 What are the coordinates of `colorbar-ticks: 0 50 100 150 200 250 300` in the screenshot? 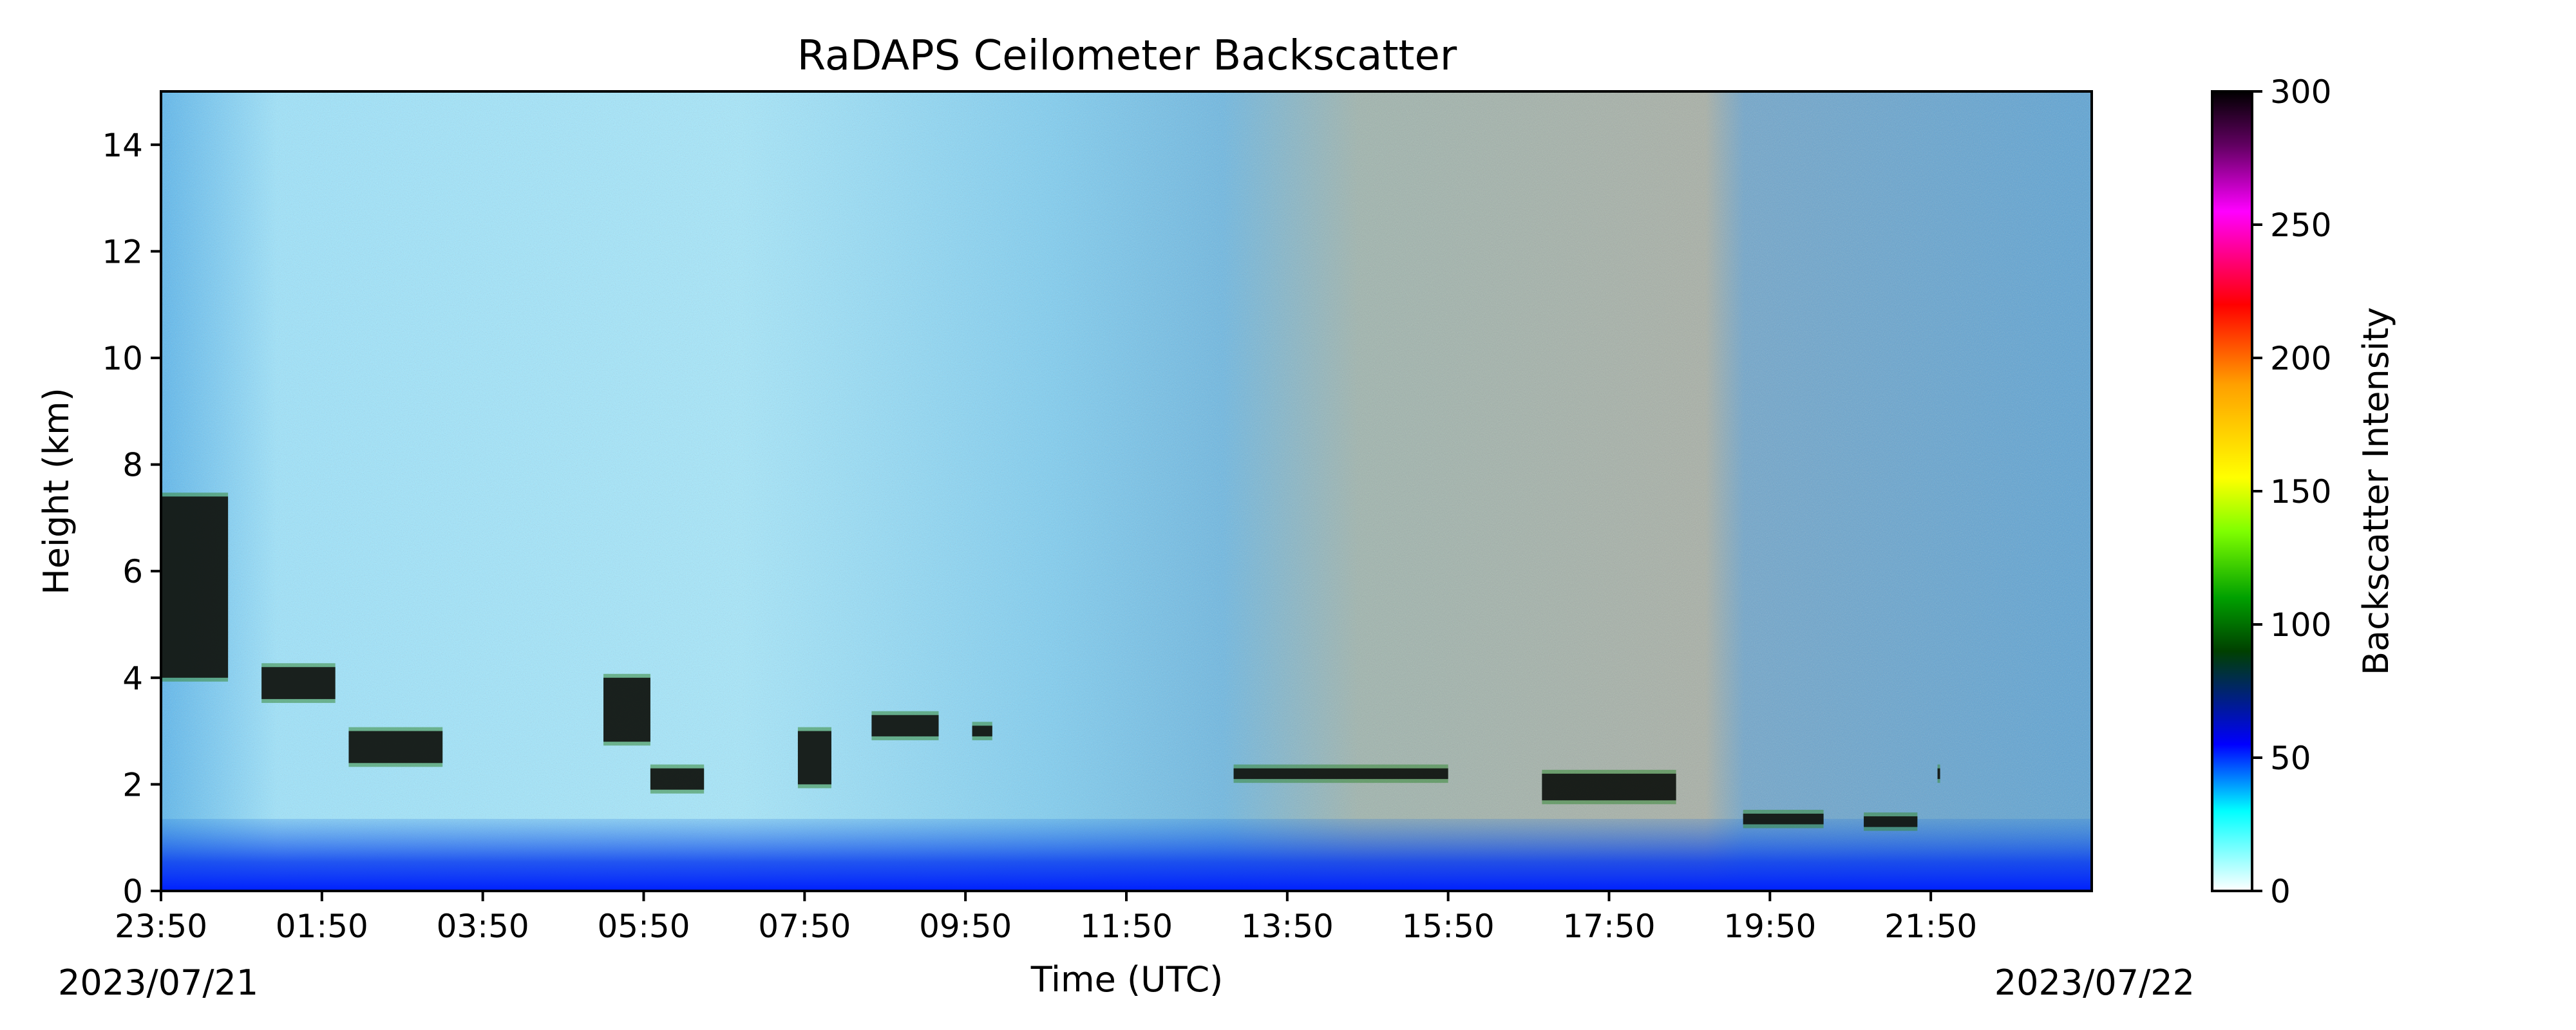 It's located at (2291, 492).